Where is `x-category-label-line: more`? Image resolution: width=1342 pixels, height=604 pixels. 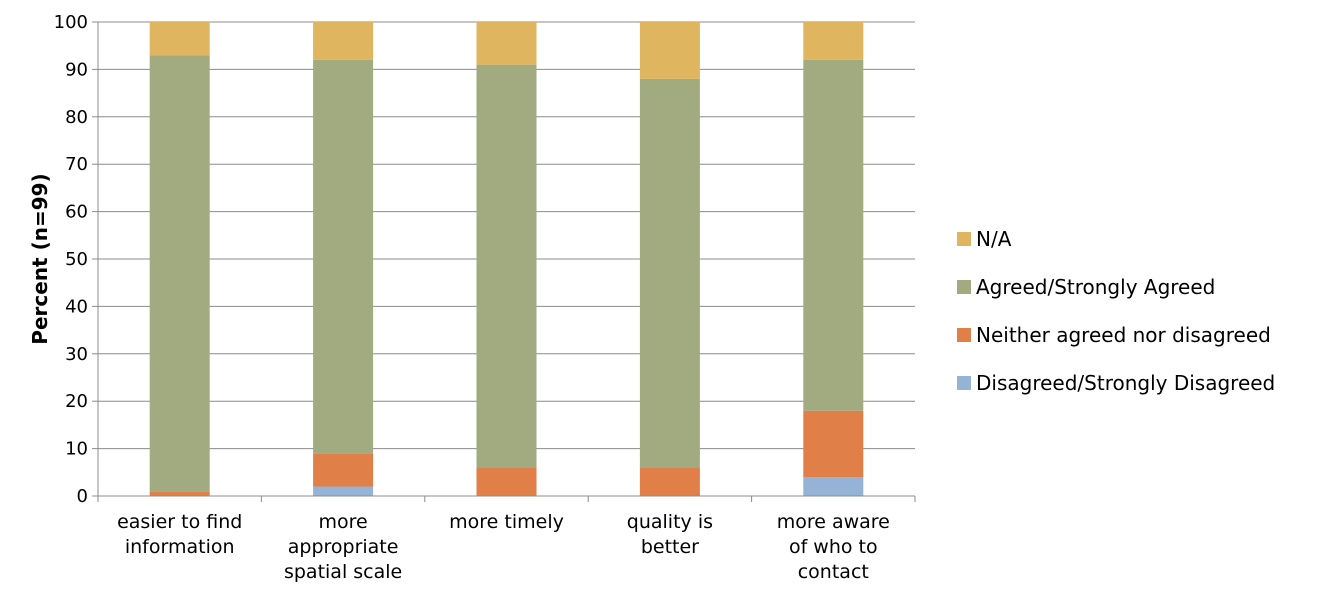
x-category-label-line: more is located at coordinates (342, 522).